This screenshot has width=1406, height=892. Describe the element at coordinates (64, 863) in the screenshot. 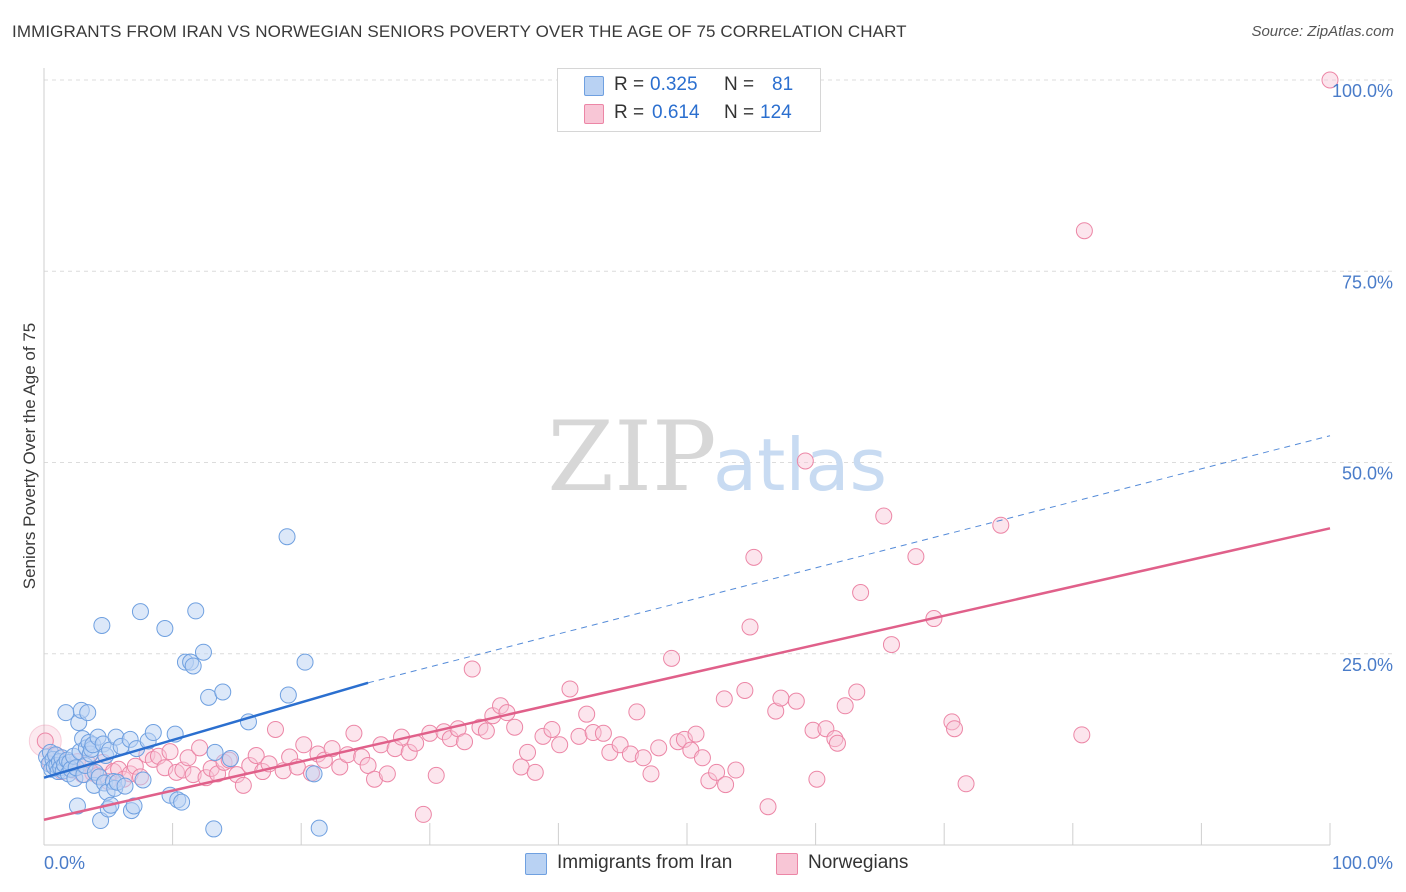

I see `x-tick-label: 0.0%` at that location.